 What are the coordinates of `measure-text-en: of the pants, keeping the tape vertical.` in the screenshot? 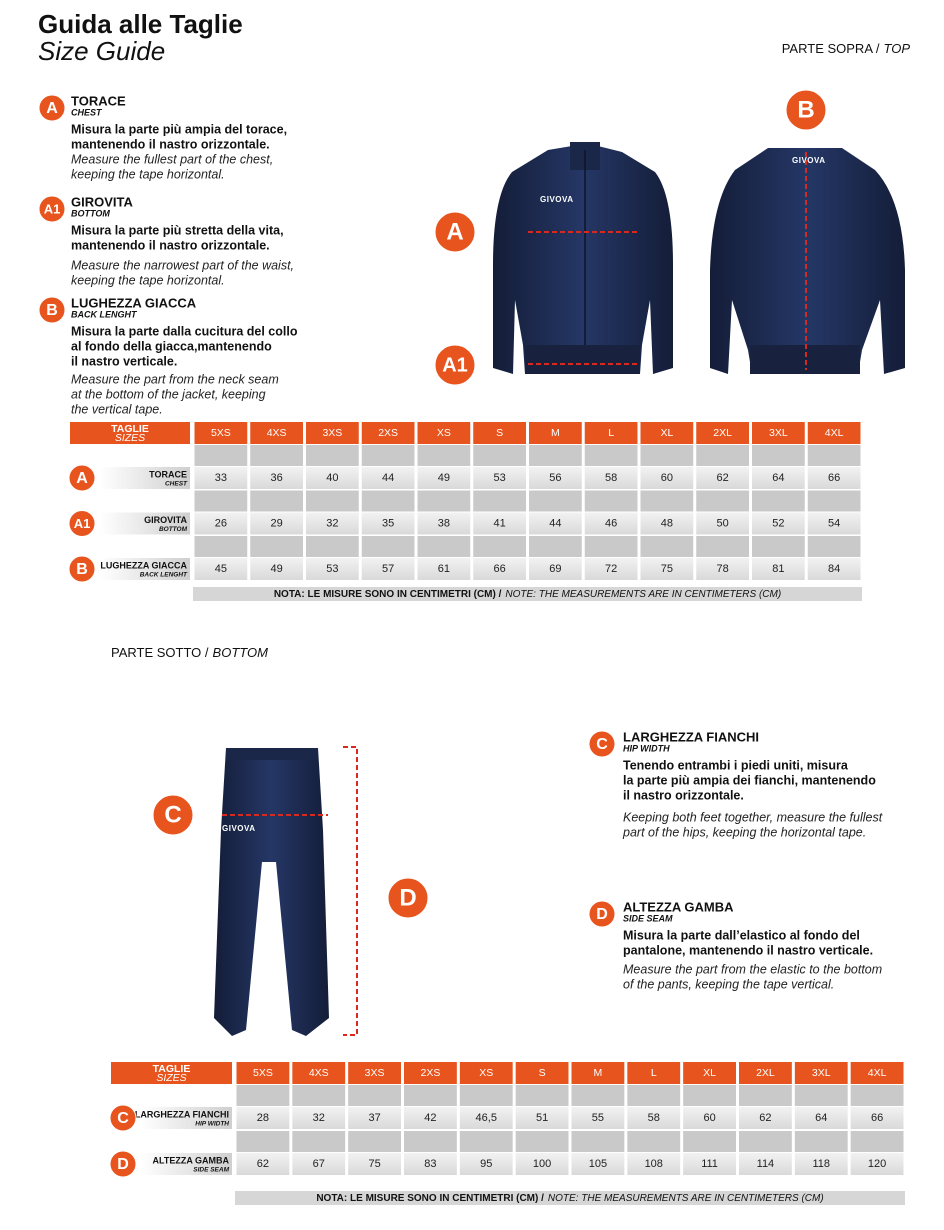 It's located at (728, 984).